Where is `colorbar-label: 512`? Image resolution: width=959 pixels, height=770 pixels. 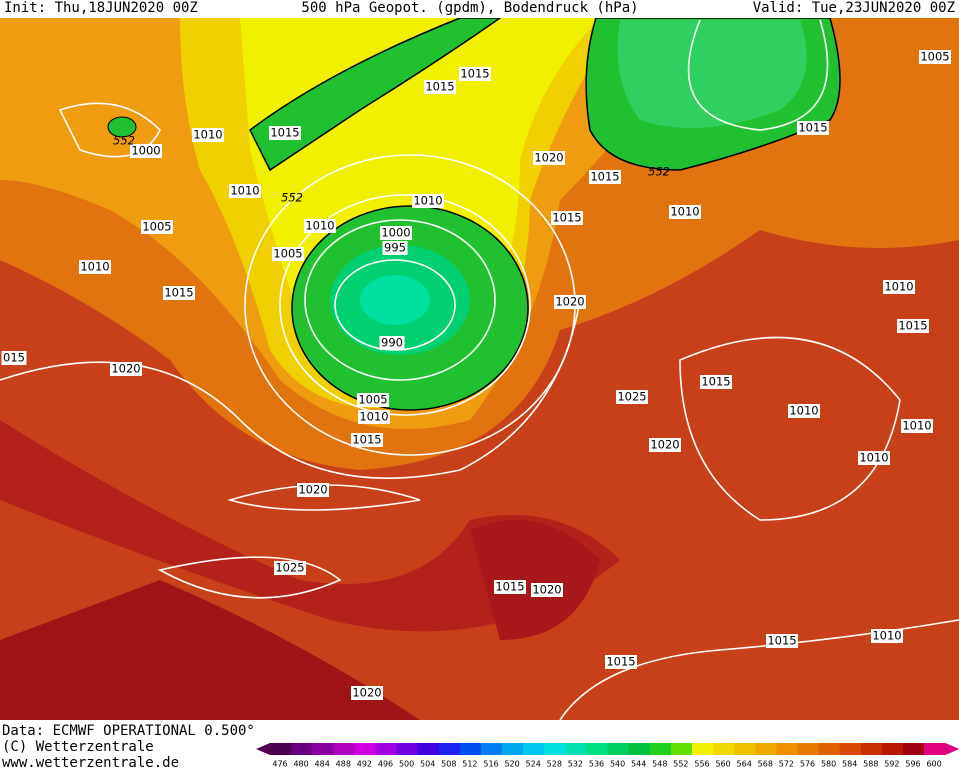
colorbar-label: 512 is located at coordinates (469, 764).